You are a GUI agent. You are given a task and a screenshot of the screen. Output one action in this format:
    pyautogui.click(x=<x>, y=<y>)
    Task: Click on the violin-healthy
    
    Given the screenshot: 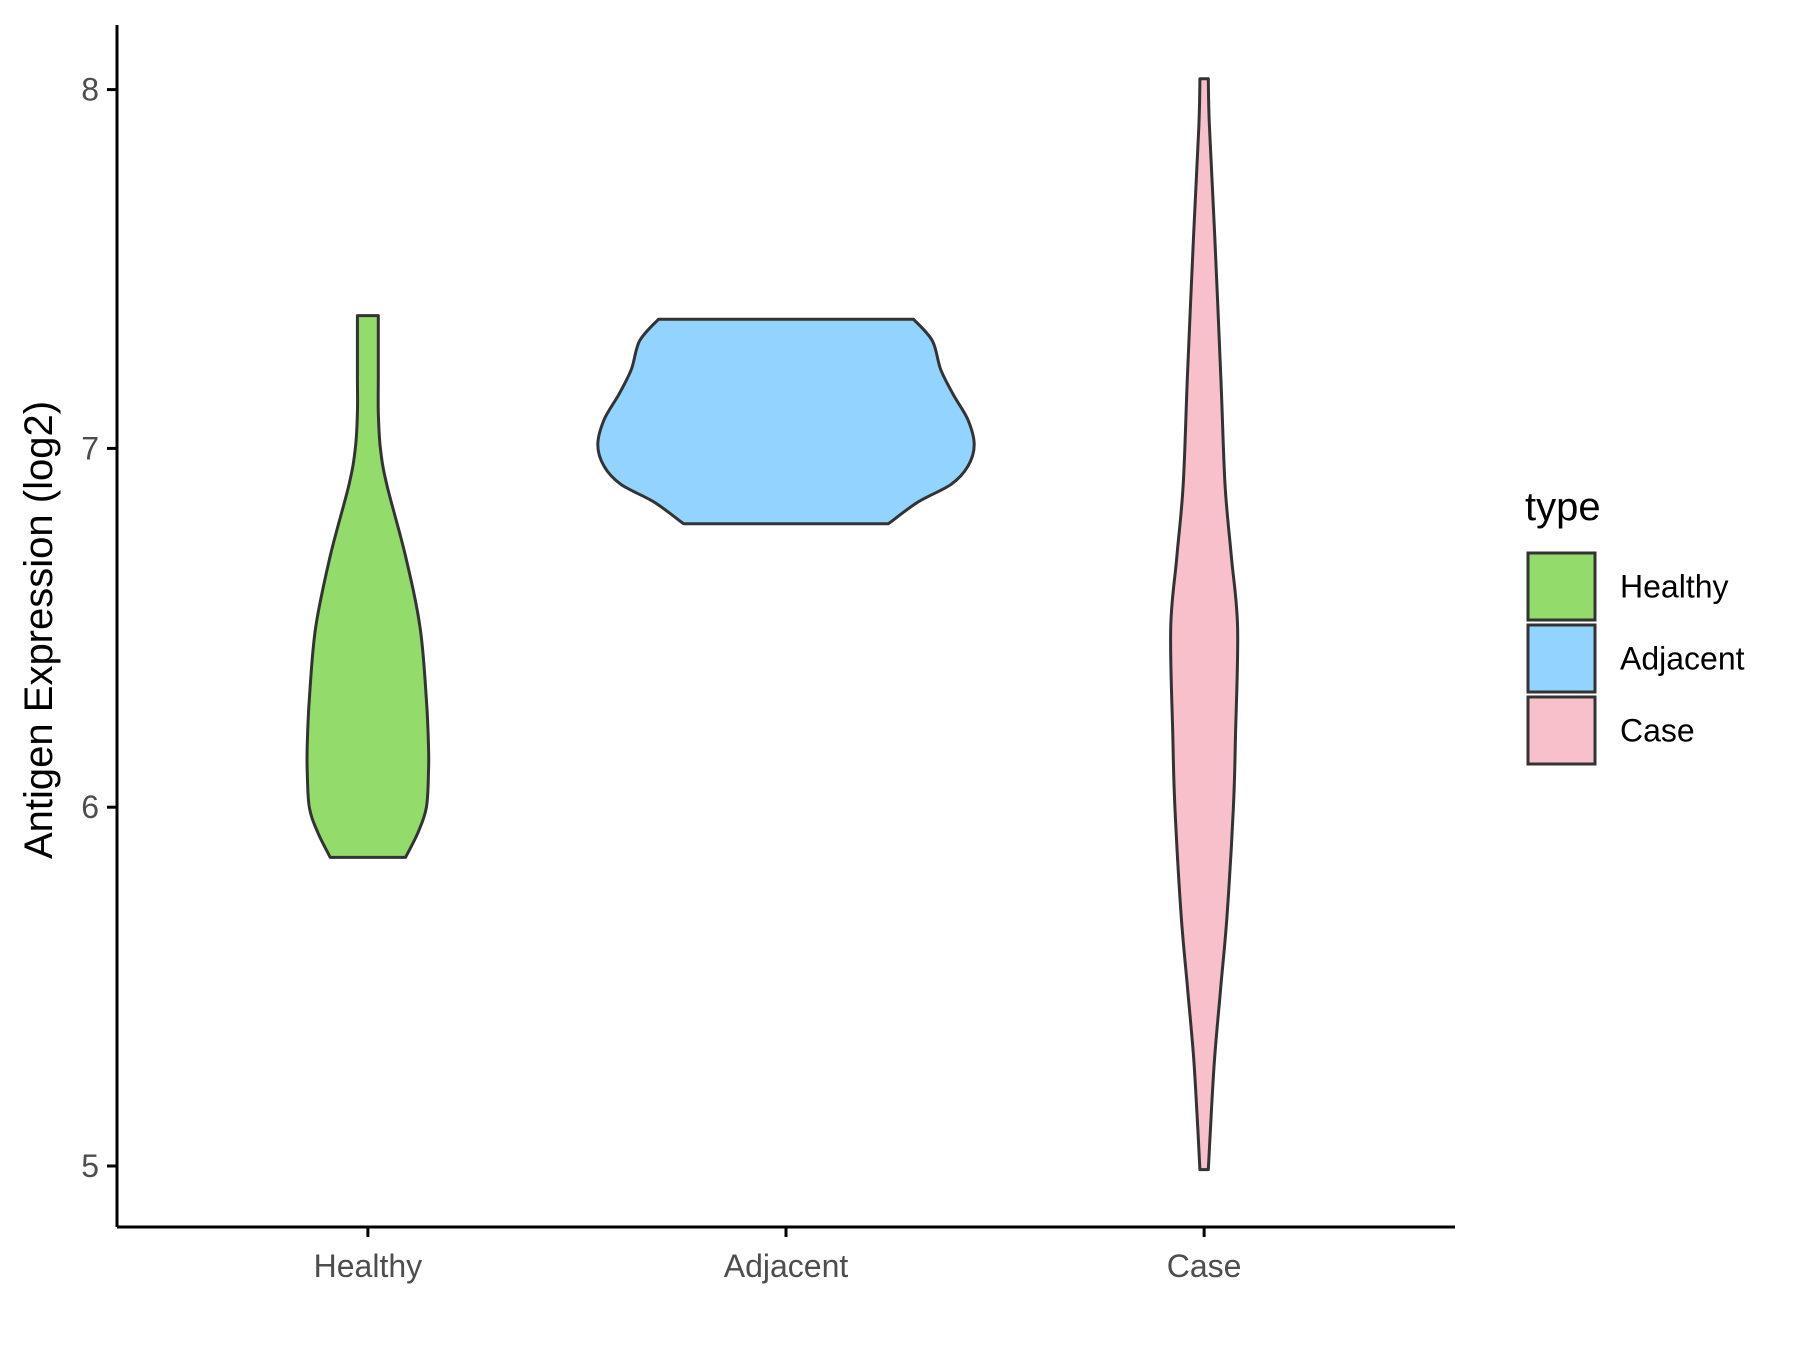 What is the action you would take?
    pyautogui.click(x=368, y=586)
    